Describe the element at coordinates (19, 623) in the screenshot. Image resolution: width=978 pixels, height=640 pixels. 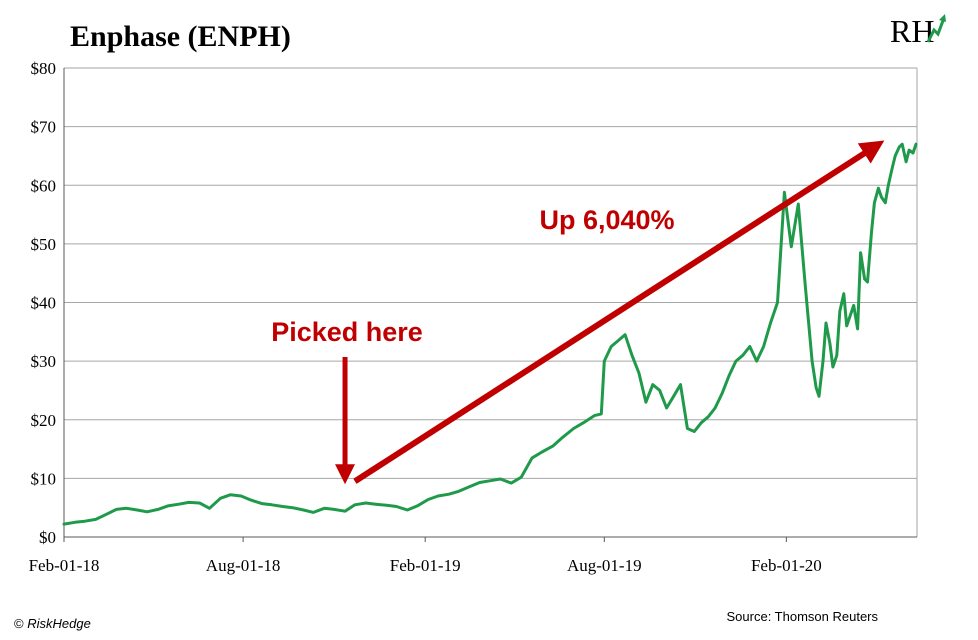
I see `copyright-symbol: ©` at that location.